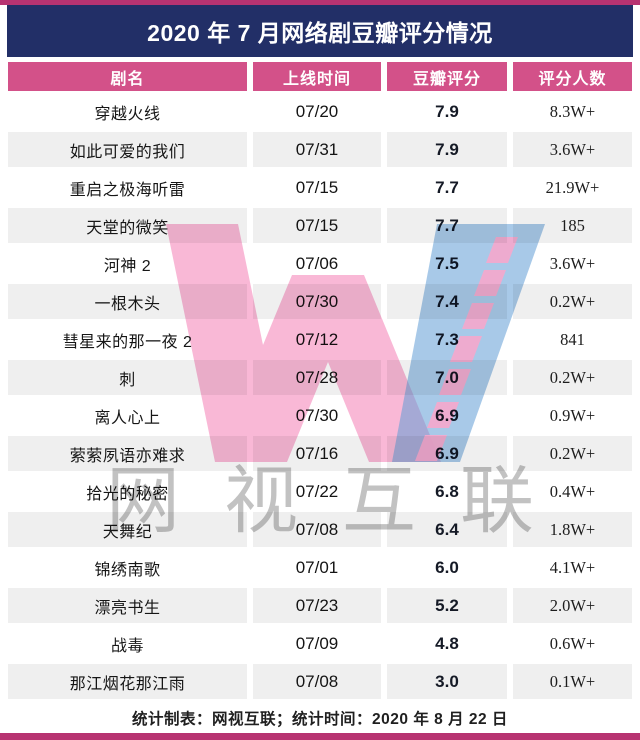  Describe the element at coordinates (317, 453) in the screenshot. I see `air-date-cell: 07/16` at that location.